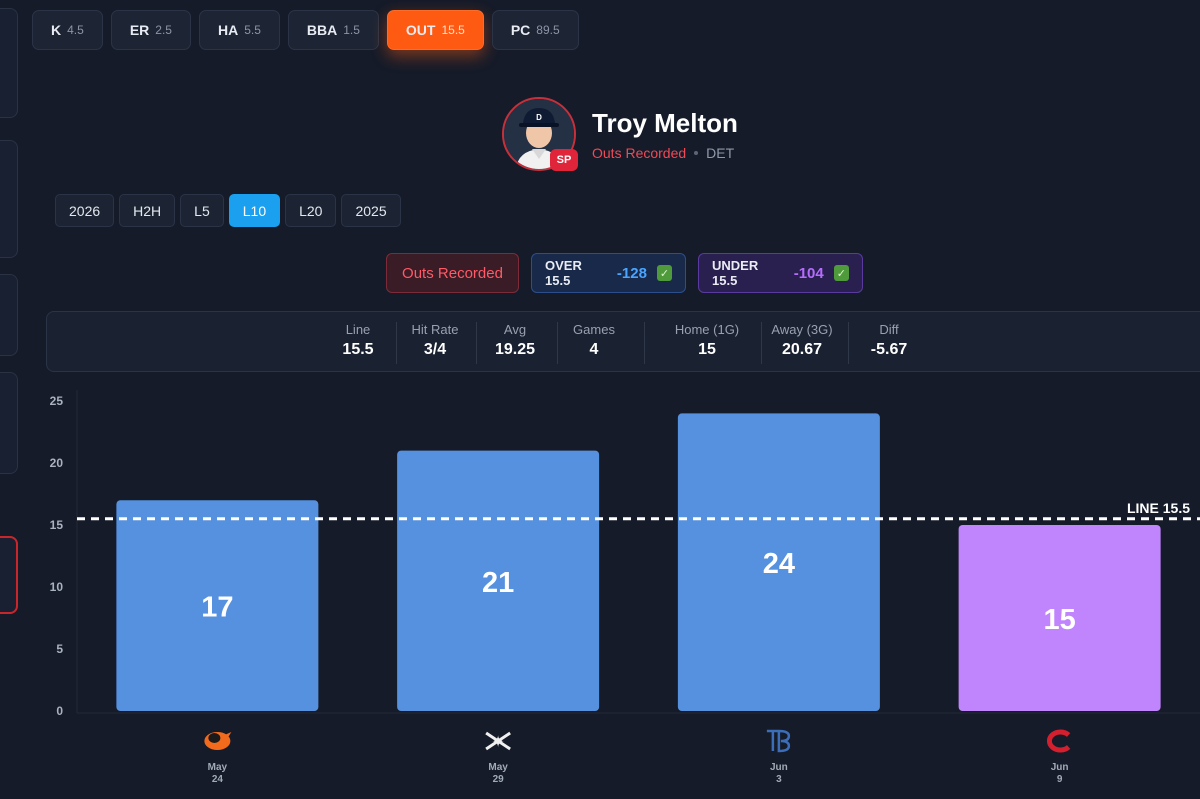 The image size is (1200, 799). I want to click on prop-tab-label: HA, so click(228, 30).